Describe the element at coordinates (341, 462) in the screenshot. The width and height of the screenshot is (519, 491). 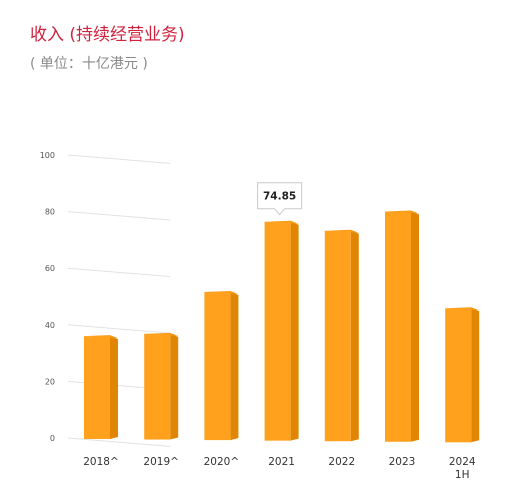
I see `x-category-label: 2022` at that location.